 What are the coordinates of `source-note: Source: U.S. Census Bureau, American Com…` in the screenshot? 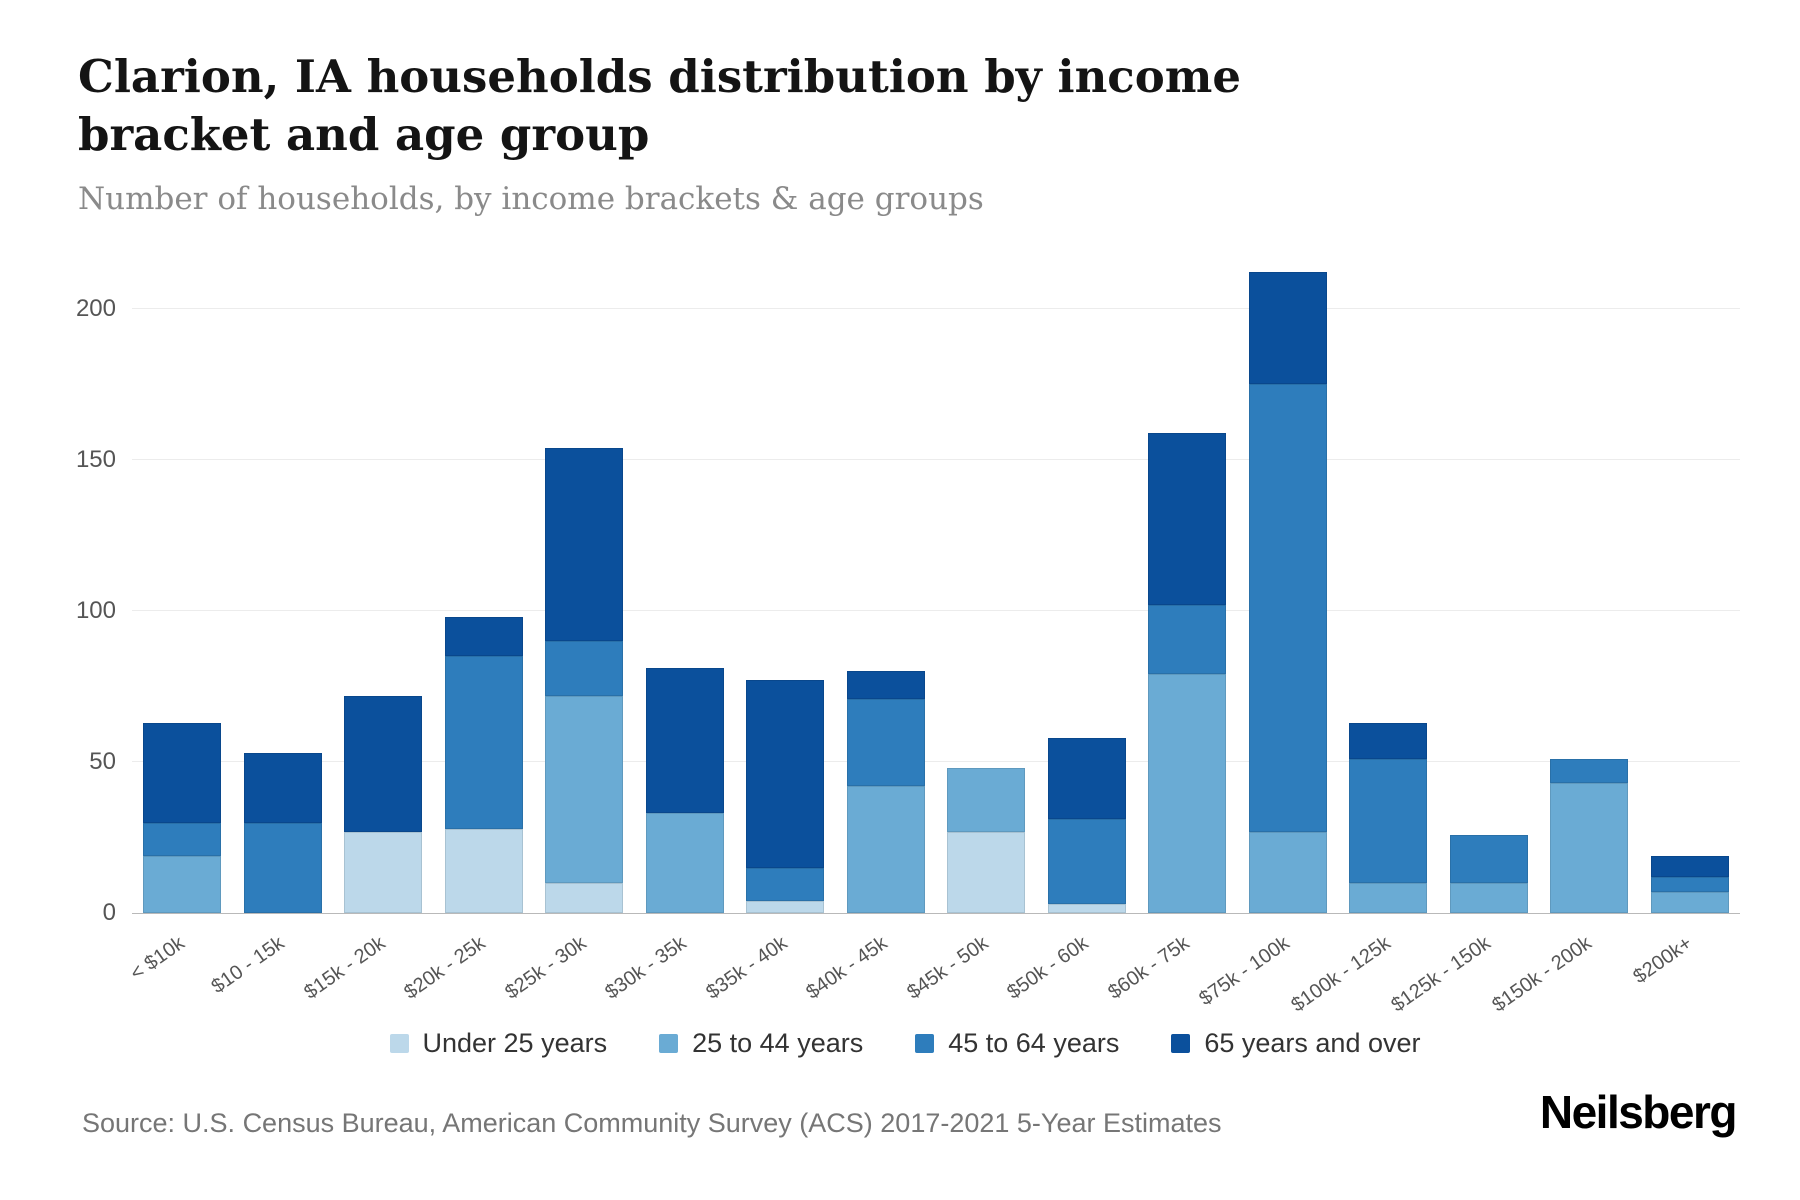 It's located at (652, 1123).